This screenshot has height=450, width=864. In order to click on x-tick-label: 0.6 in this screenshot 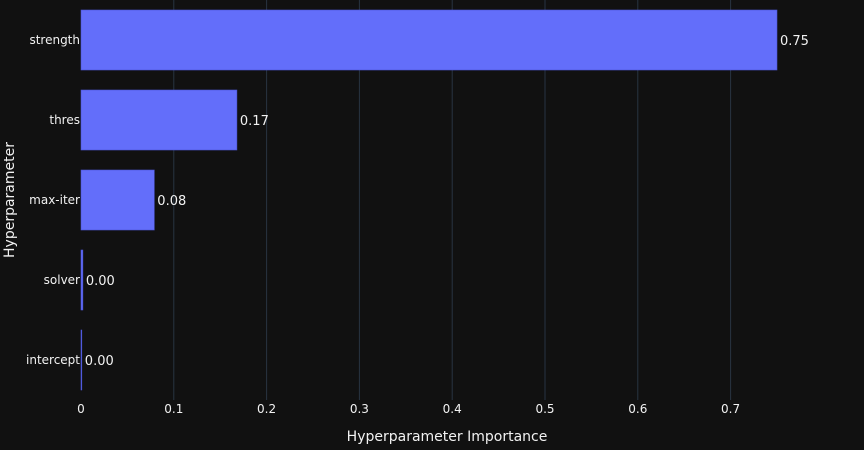, I will do `click(637, 409)`.